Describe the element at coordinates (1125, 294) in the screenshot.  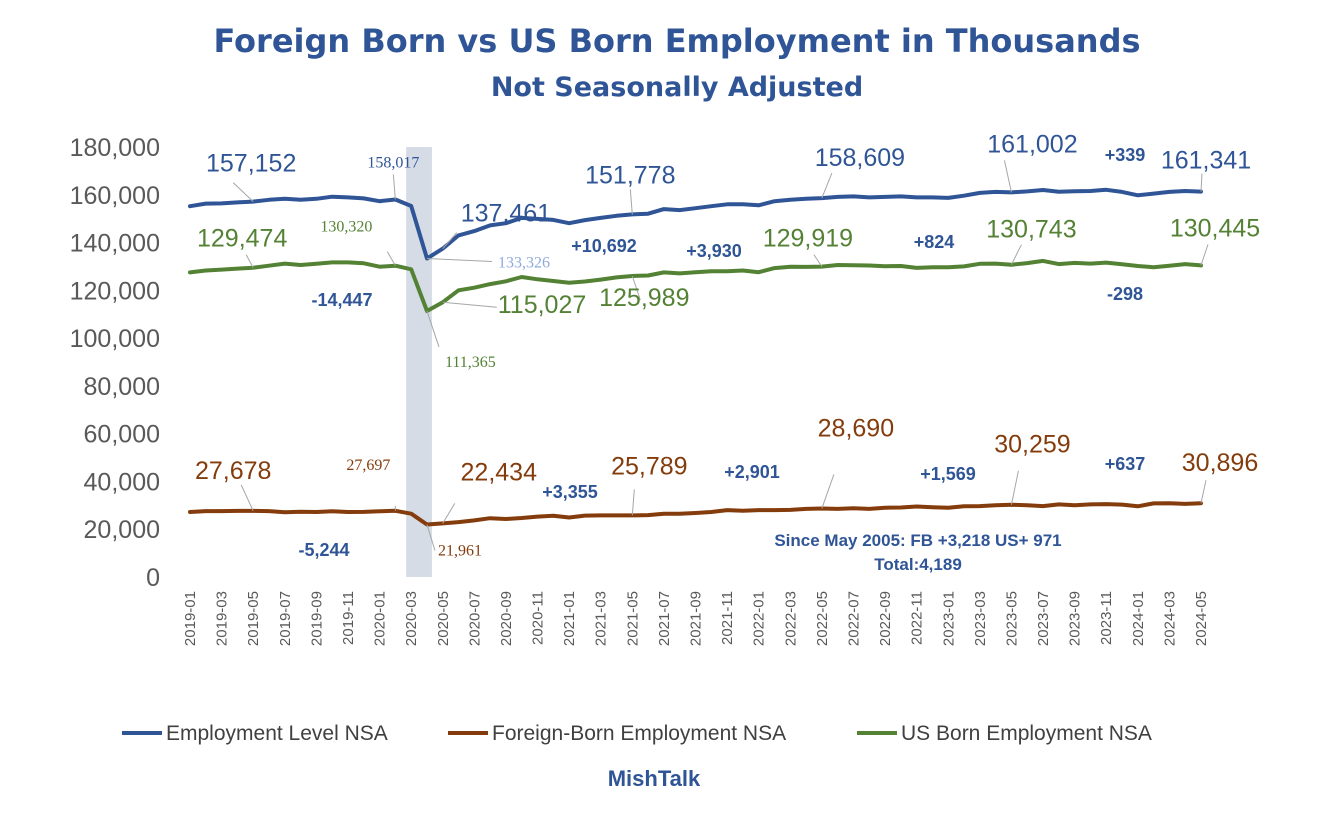
I see `change-annotation: -298` at that location.